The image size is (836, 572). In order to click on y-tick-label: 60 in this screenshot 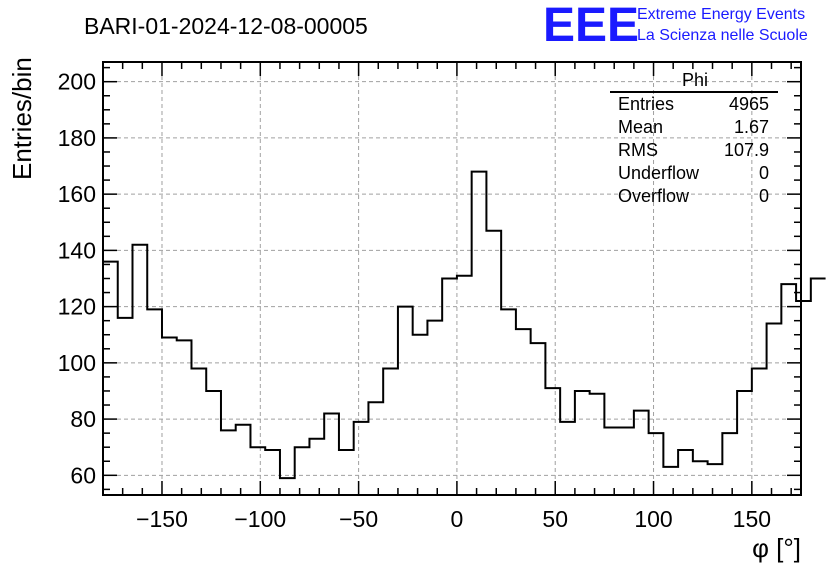, I will do `click(83, 475)`.